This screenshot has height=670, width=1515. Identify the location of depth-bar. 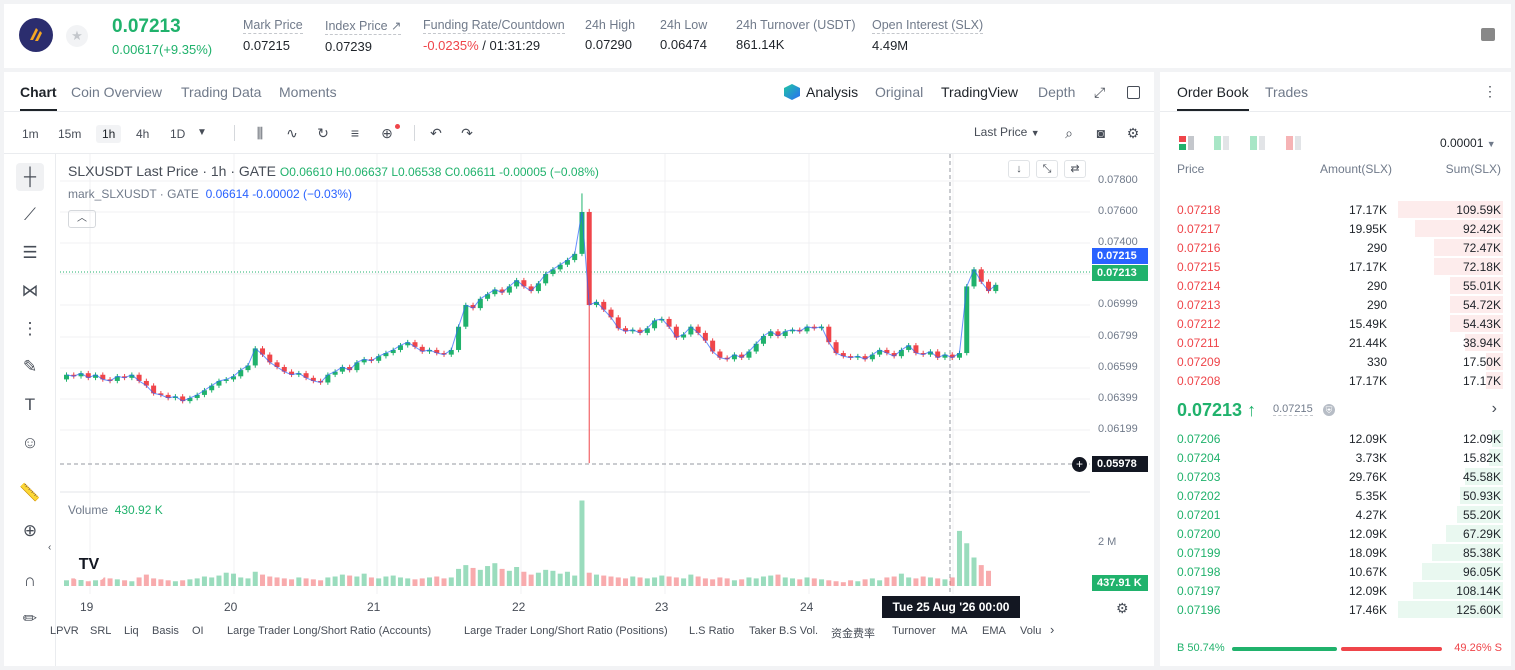
(1458, 590).